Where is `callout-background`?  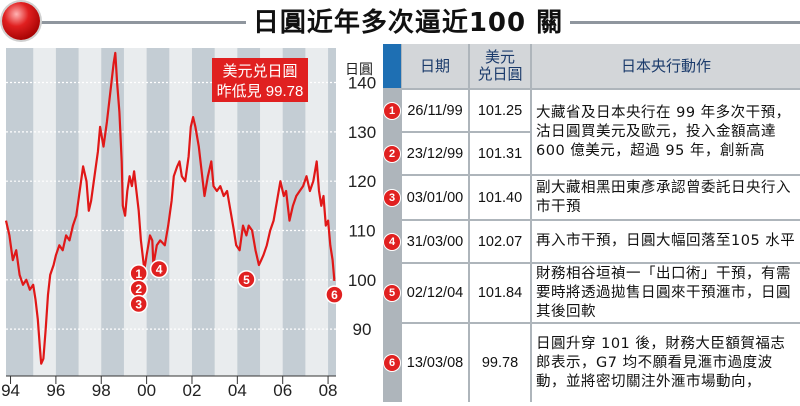 callout-background is located at coordinates (260, 80).